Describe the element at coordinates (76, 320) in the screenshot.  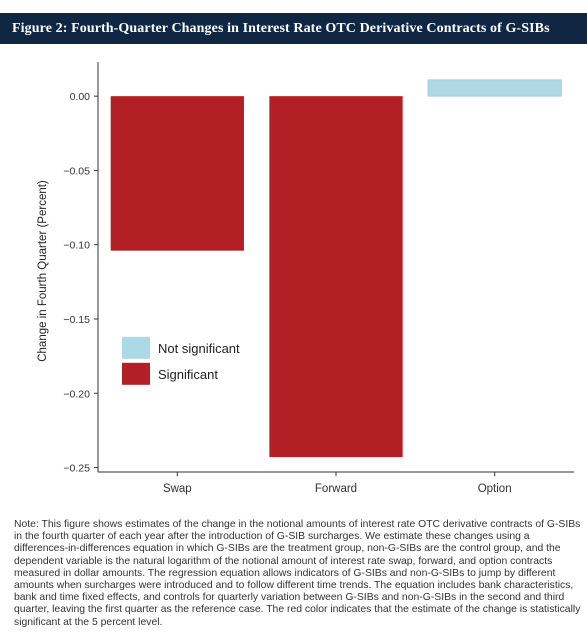
I see `y-tick-label: −0.15` at that location.